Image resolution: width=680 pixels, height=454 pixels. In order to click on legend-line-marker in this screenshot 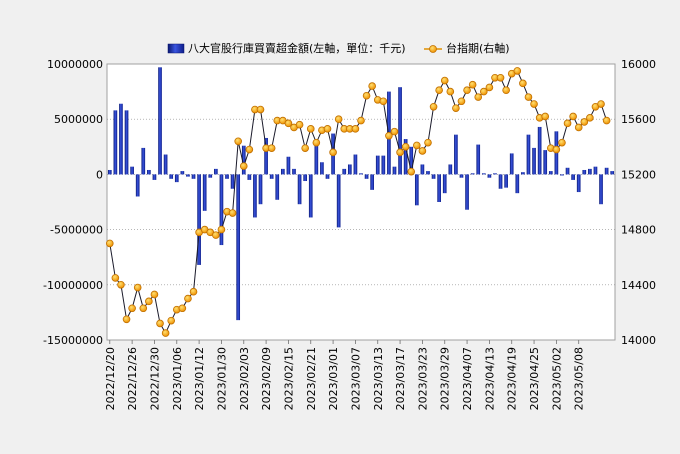, I will do `click(433, 49)`.